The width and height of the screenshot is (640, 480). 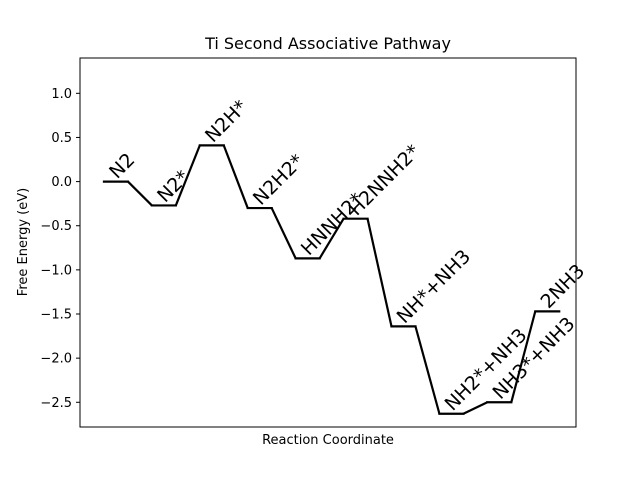 What do you see at coordinates (61, 94) in the screenshot?
I see `y-tick-label: 1.0` at bounding box center [61, 94].